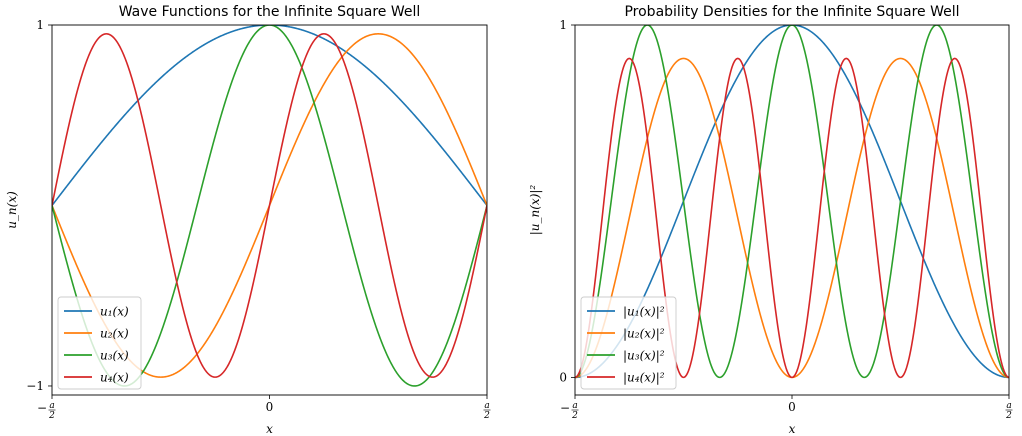  What do you see at coordinates (644, 356) in the screenshot?
I see `legend-label: |u₃(x)|²` at bounding box center [644, 356].